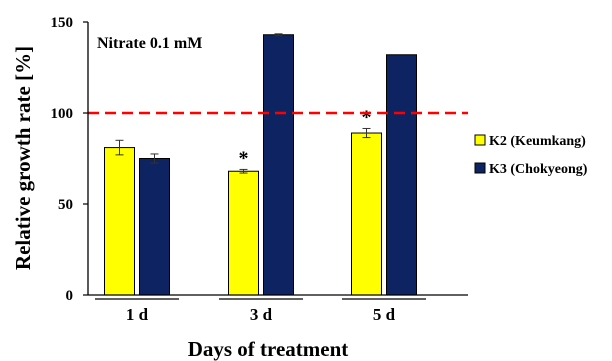  I want to click on x-tick-label: 1 d, so click(137, 314).